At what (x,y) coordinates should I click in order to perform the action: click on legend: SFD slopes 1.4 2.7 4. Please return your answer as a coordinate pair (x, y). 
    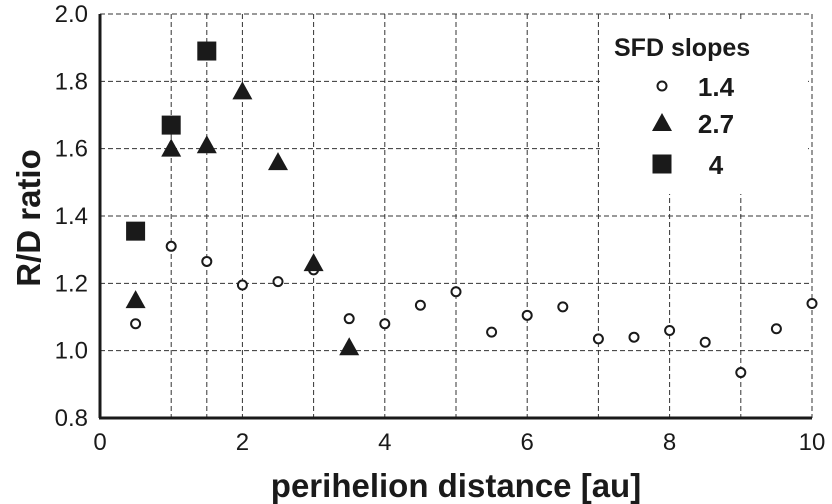
    Looking at the image, I should click on (704, 108).